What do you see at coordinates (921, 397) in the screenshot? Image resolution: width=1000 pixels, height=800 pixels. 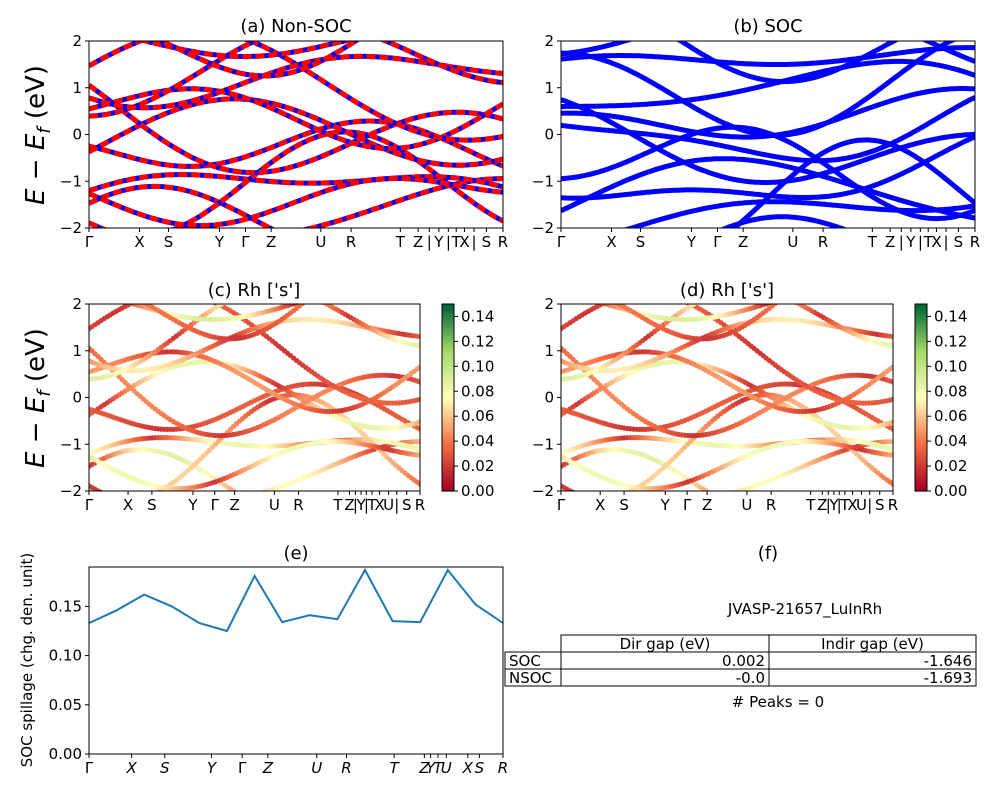 I see `colorbar-frame` at bounding box center [921, 397].